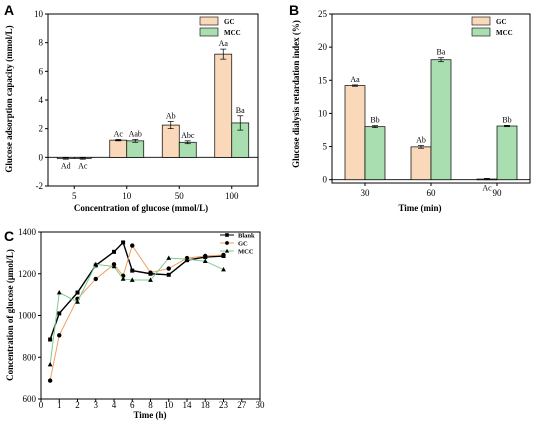  What do you see at coordinates (41, 43) in the screenshot?
I see `panel-a-ytick-label: 8` at bounding box center [41, 43].